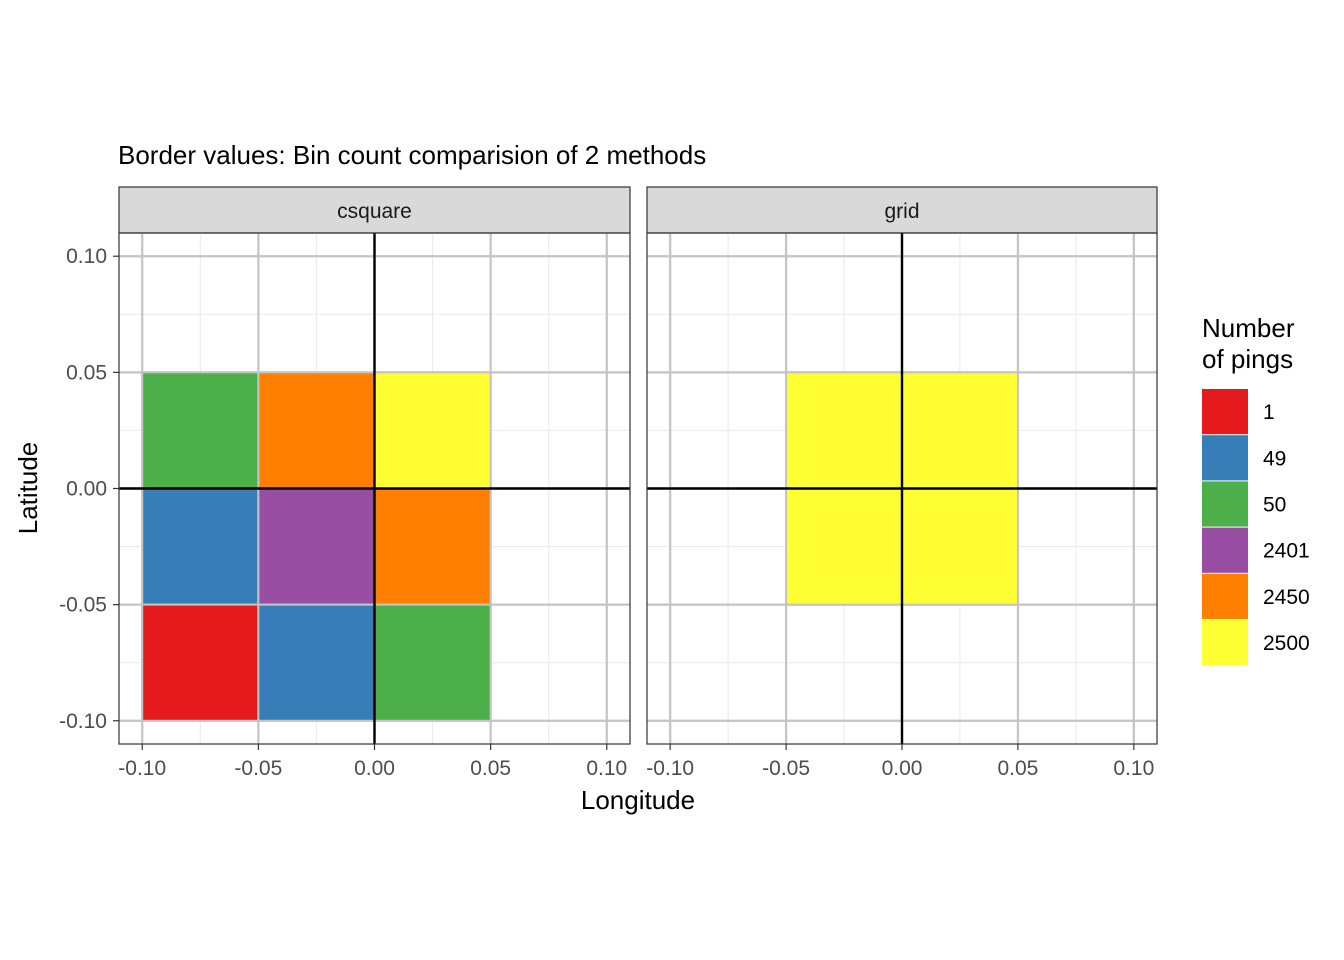  I want to click on y-tick-label: 0.10, so click(86, 256).